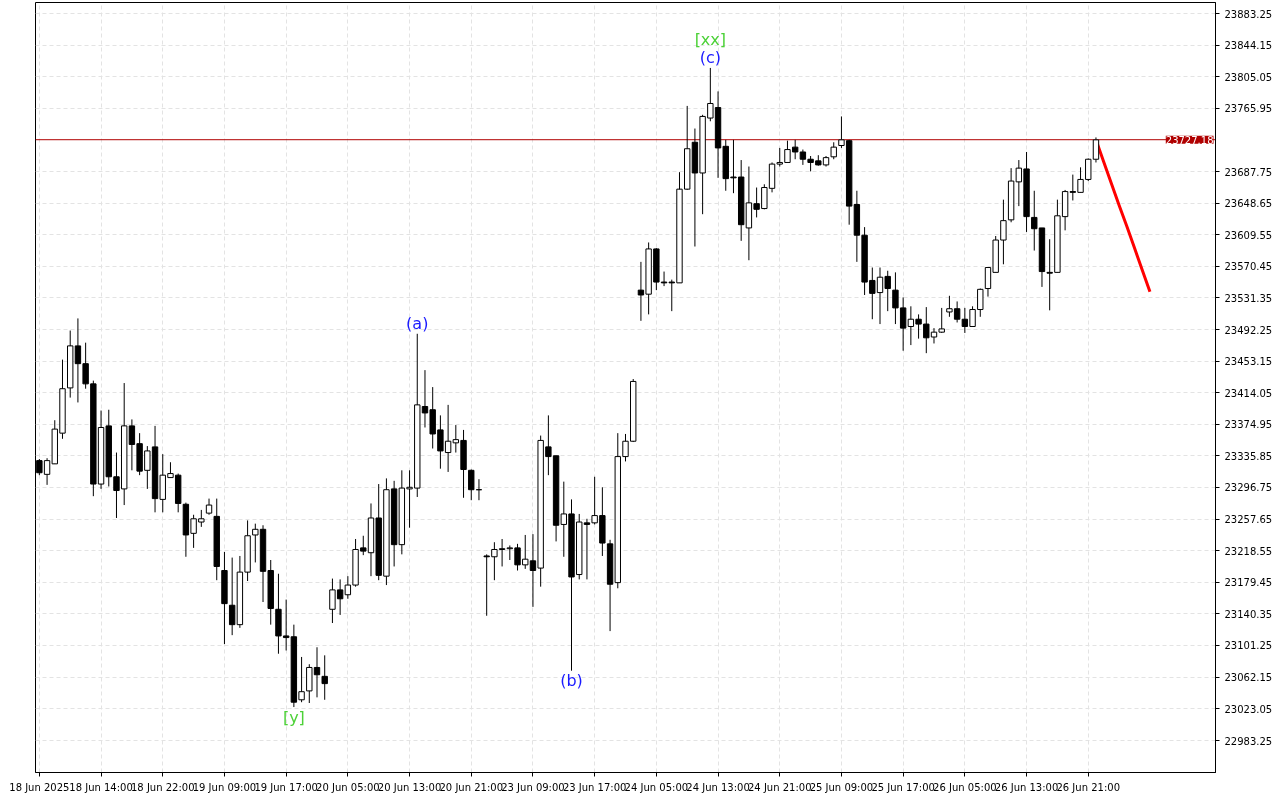  I want to click on y-tick-label: 23296.75, so click(1248, 488).